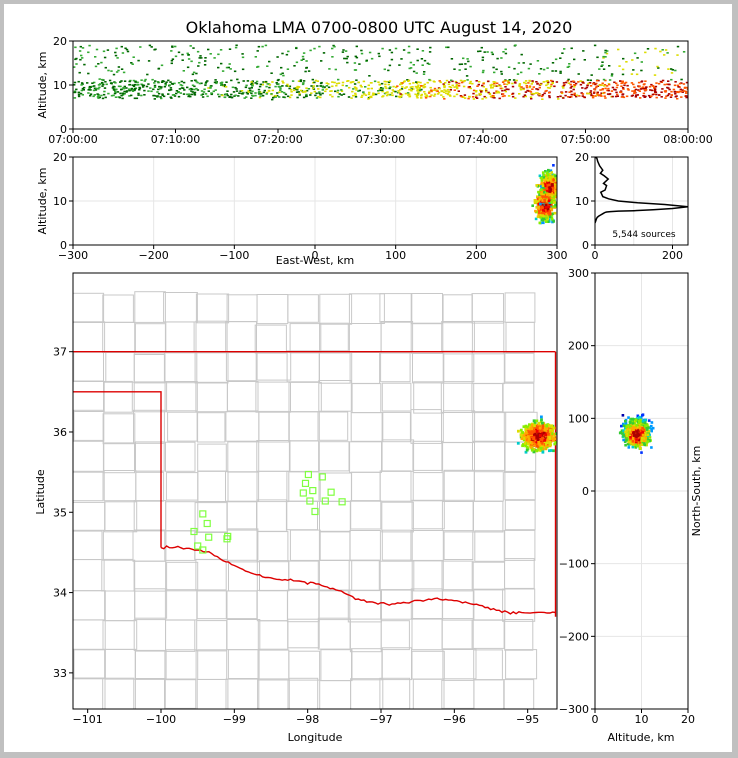 The image size is (738, 758). What do you see at coordinates (636, 433) in the screenshot?
I see `altitude-ns-sources` at bounding box center [636, 433].